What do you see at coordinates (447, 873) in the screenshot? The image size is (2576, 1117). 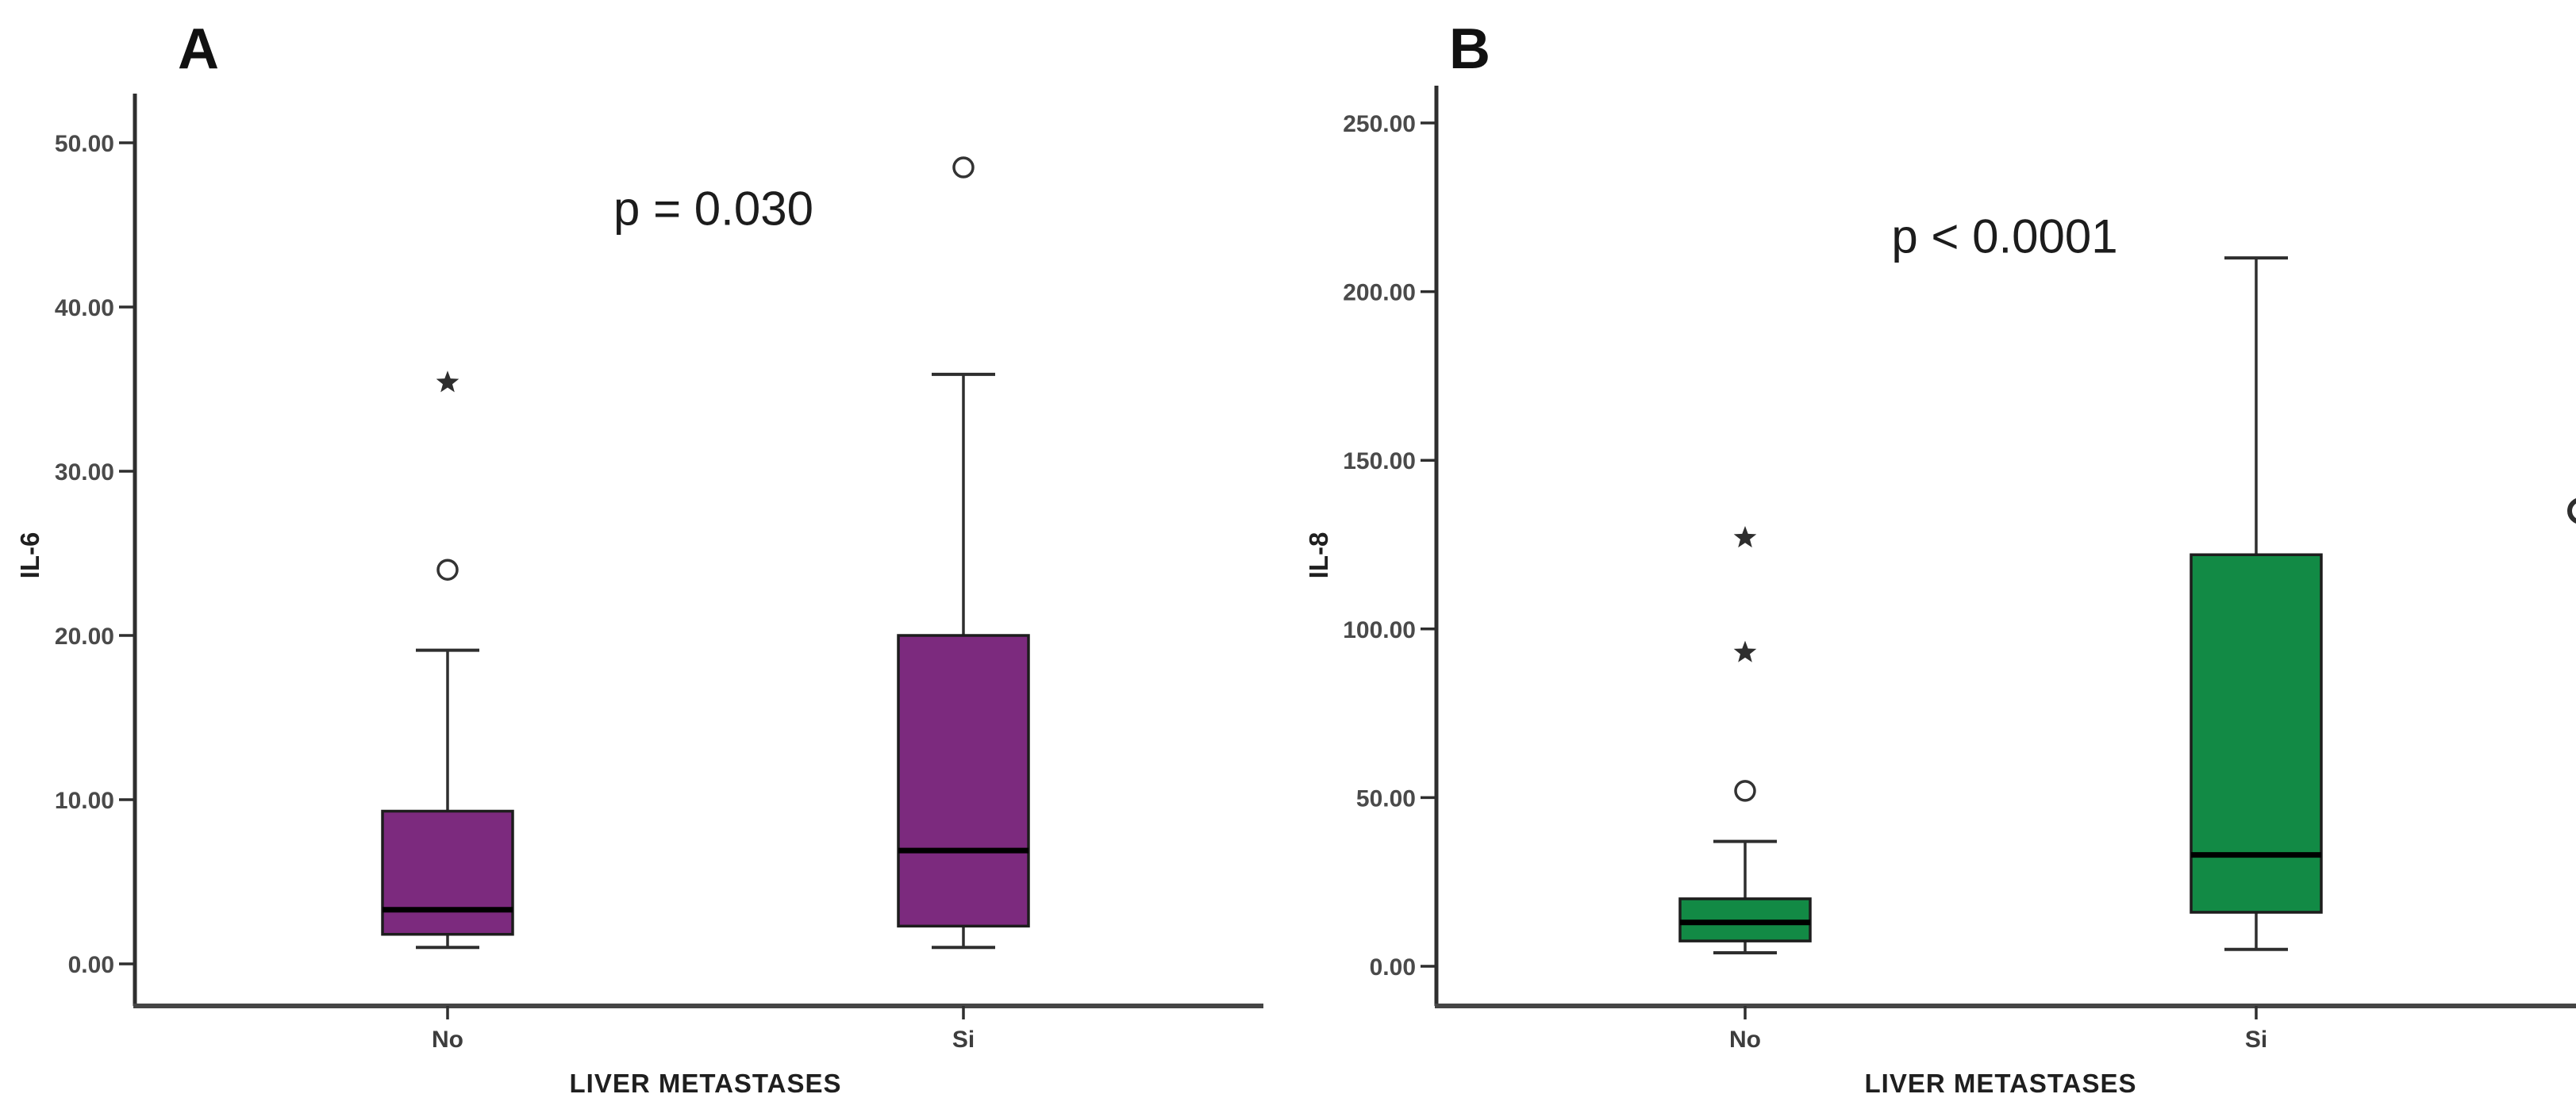 I see `box-No` at bounding box center [447, 873].